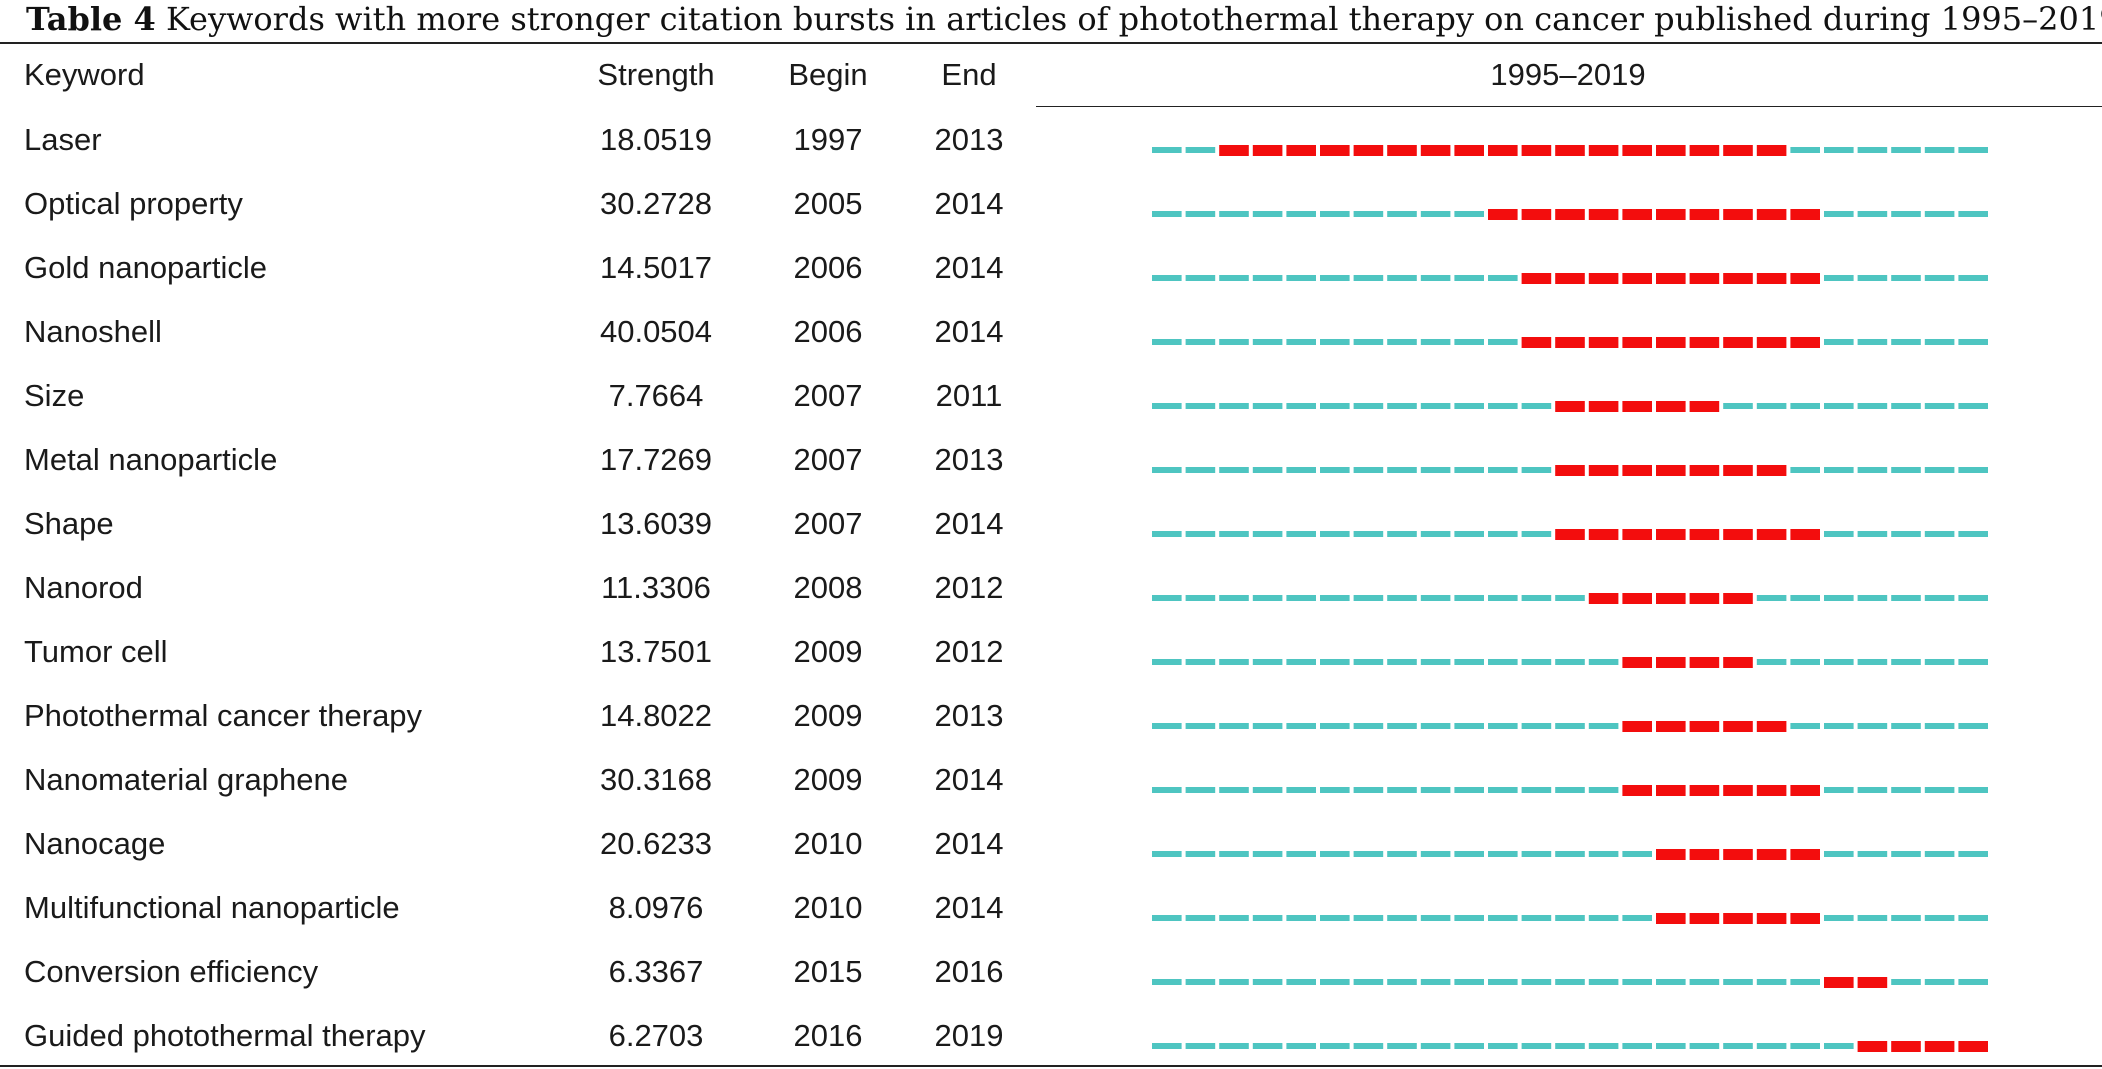 This screenshot has width=2102, height=1069. Describe the element at coordinates (969, 1035) in the screenshot. I see `end-year-cell: 2019` at that location.